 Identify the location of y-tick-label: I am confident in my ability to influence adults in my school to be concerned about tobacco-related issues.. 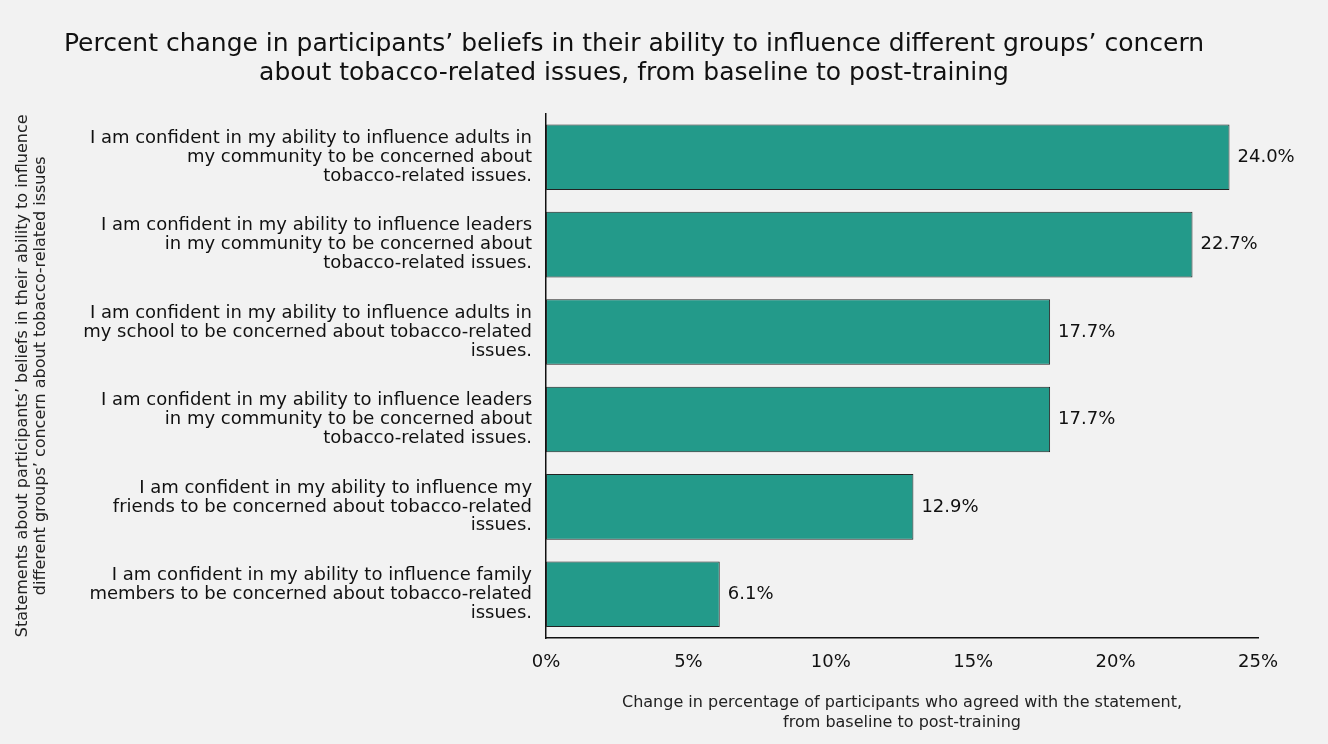
(308, 330).